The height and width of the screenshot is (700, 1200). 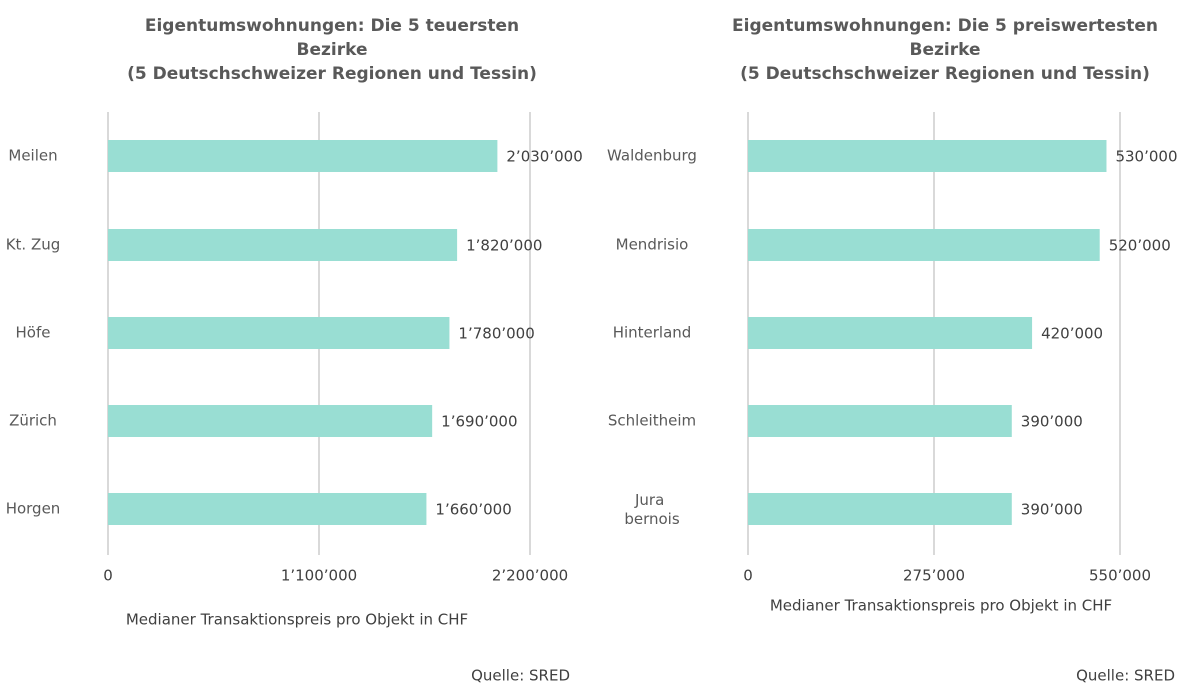 What do you see at coordinates (473, 510) in the screenshot?
I see `value-label: 1’660’000` at bounding box center [473, 510].